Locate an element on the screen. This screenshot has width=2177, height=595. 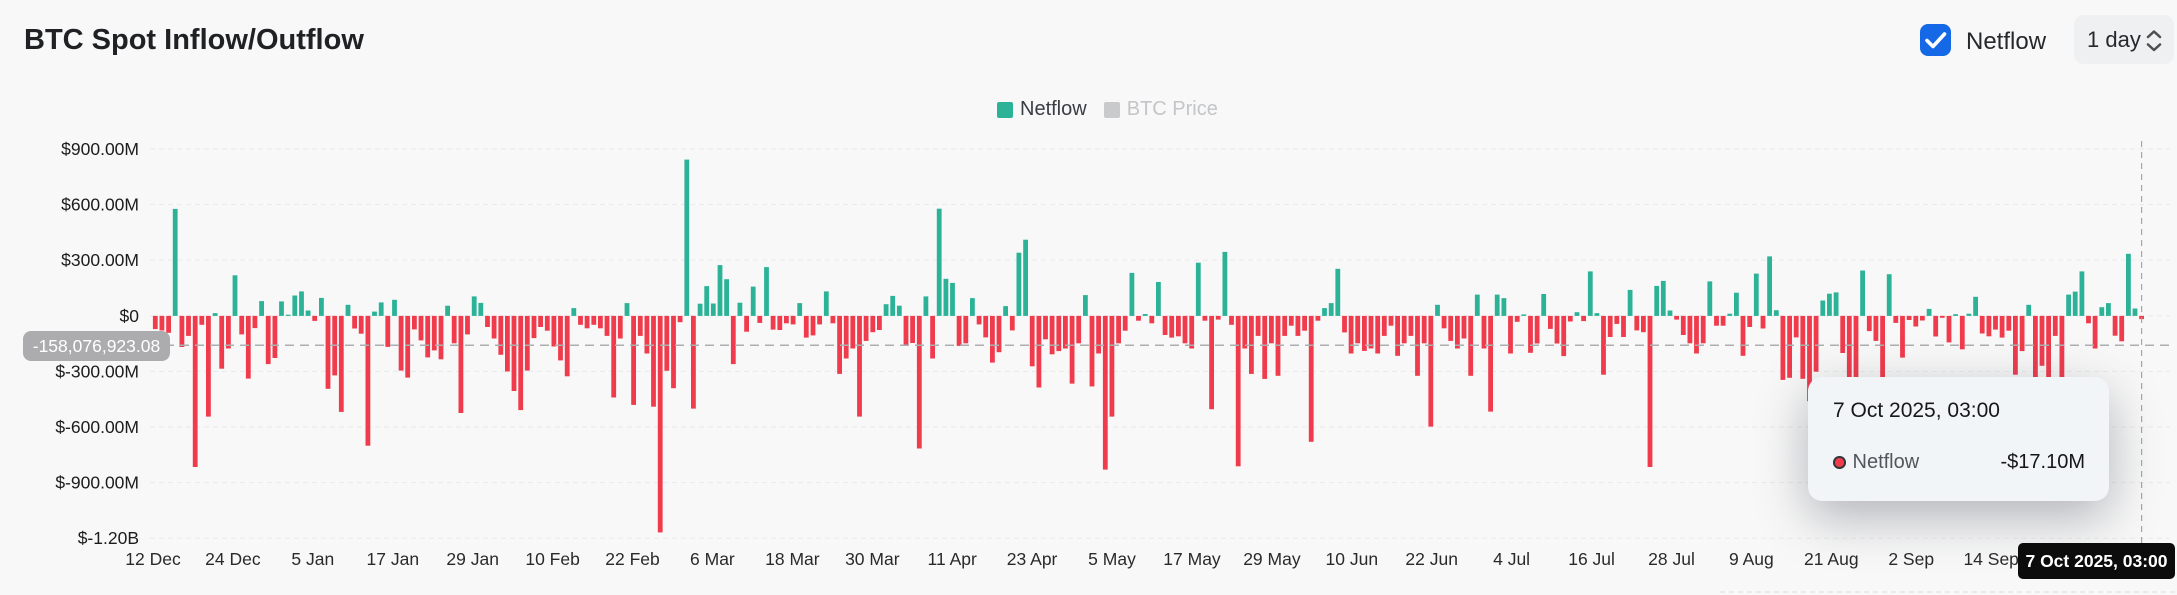
svg-text: 28 Jul is located at coordinates (1671, 559).